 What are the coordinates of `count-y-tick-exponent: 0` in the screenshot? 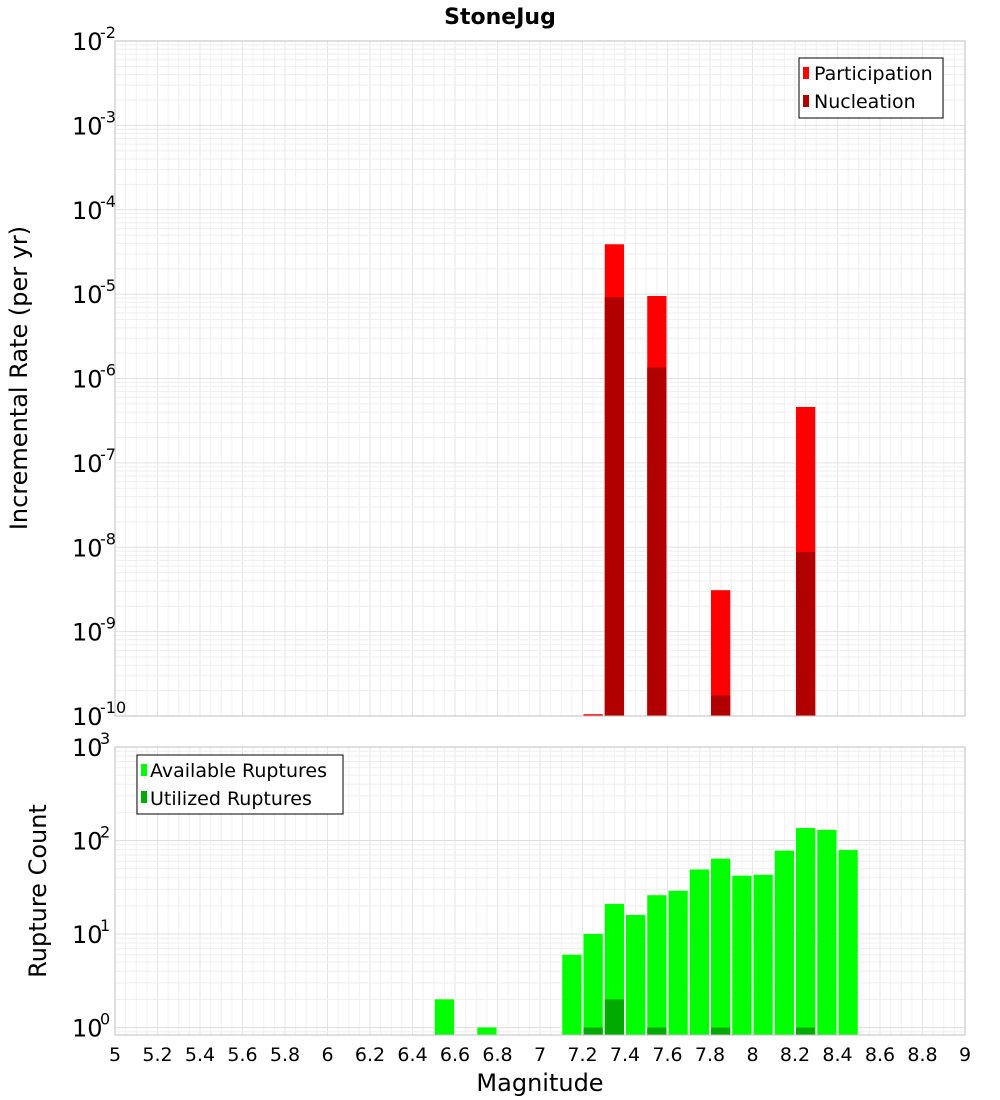 It's located at (105, 1019).